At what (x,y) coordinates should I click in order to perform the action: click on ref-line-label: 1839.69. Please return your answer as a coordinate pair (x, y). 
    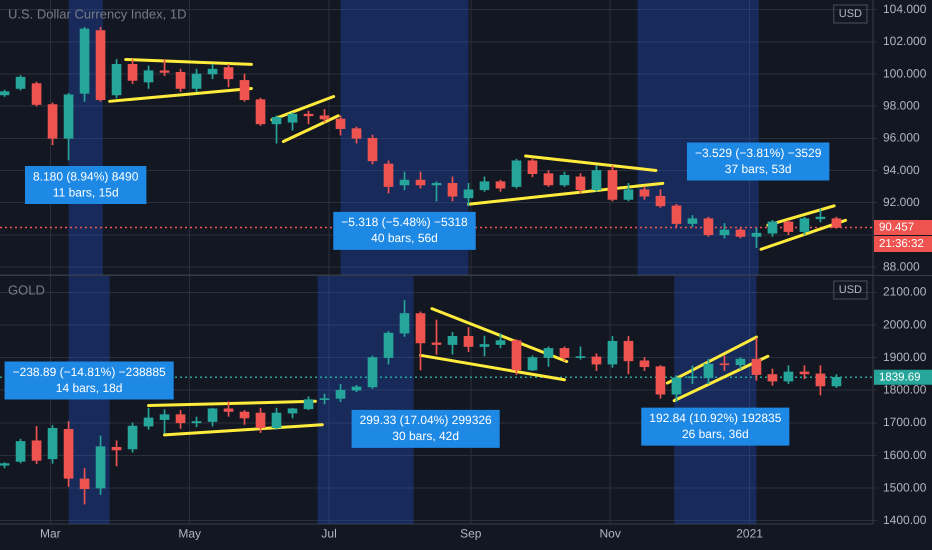
    Looking at the image, I should click on (900, 377).